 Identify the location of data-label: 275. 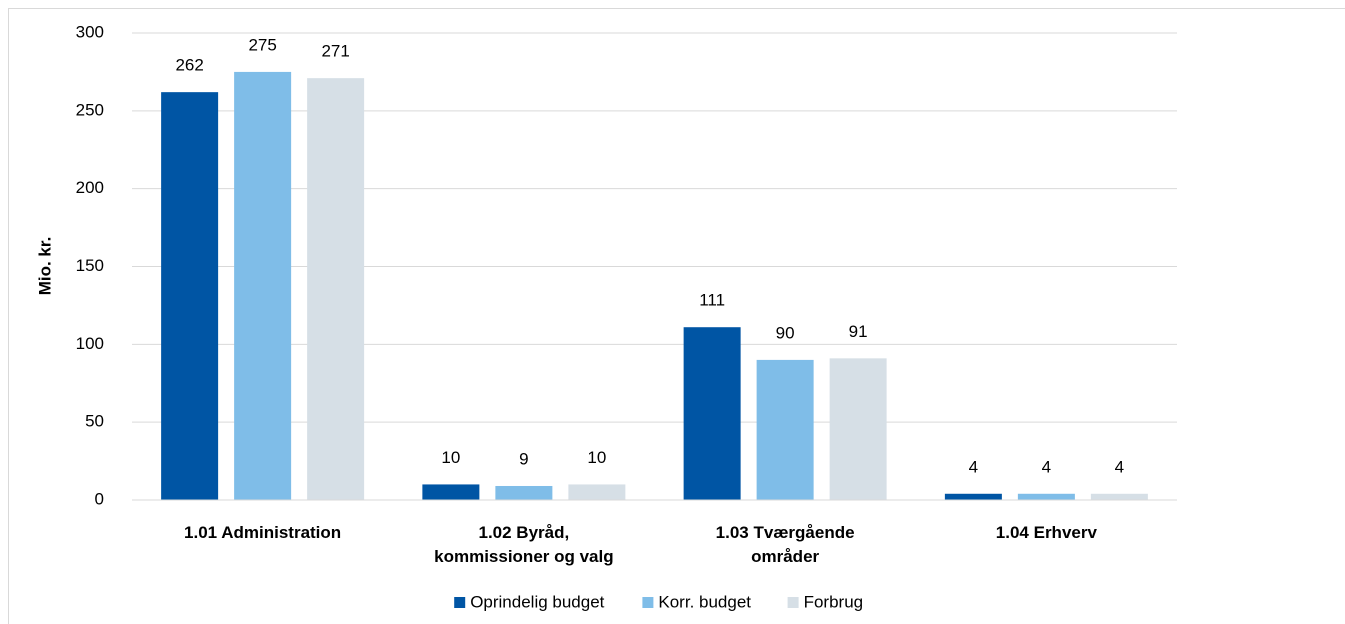
(262, 44).